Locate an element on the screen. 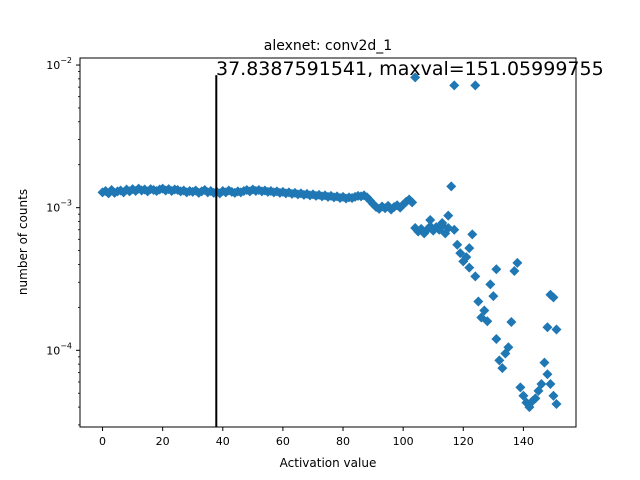 The image size is (640, 480). y-tick-label: 10⁻⁴ is located at coordinates (59, 349).